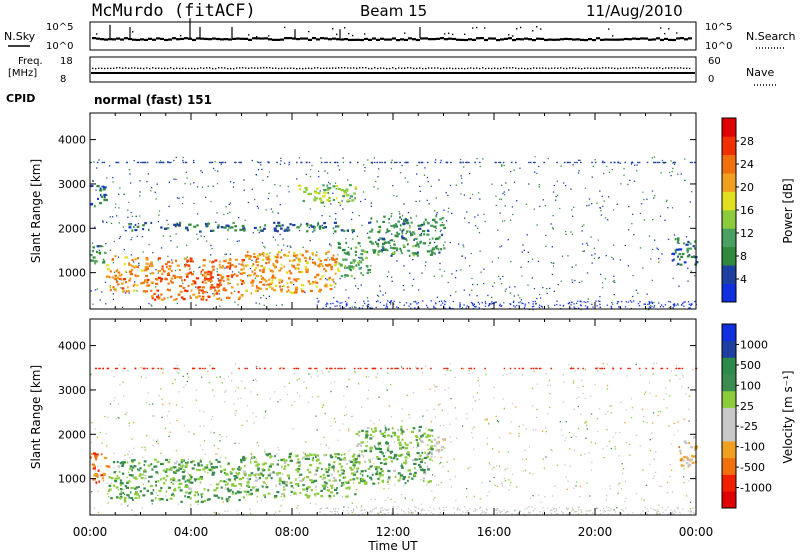 The image size is (800, 554). What do you see at coordinates (718, 46) in the screenshot?
I see `nsearch-tick-bottom: 10^0` at bounding box center [718, 46].